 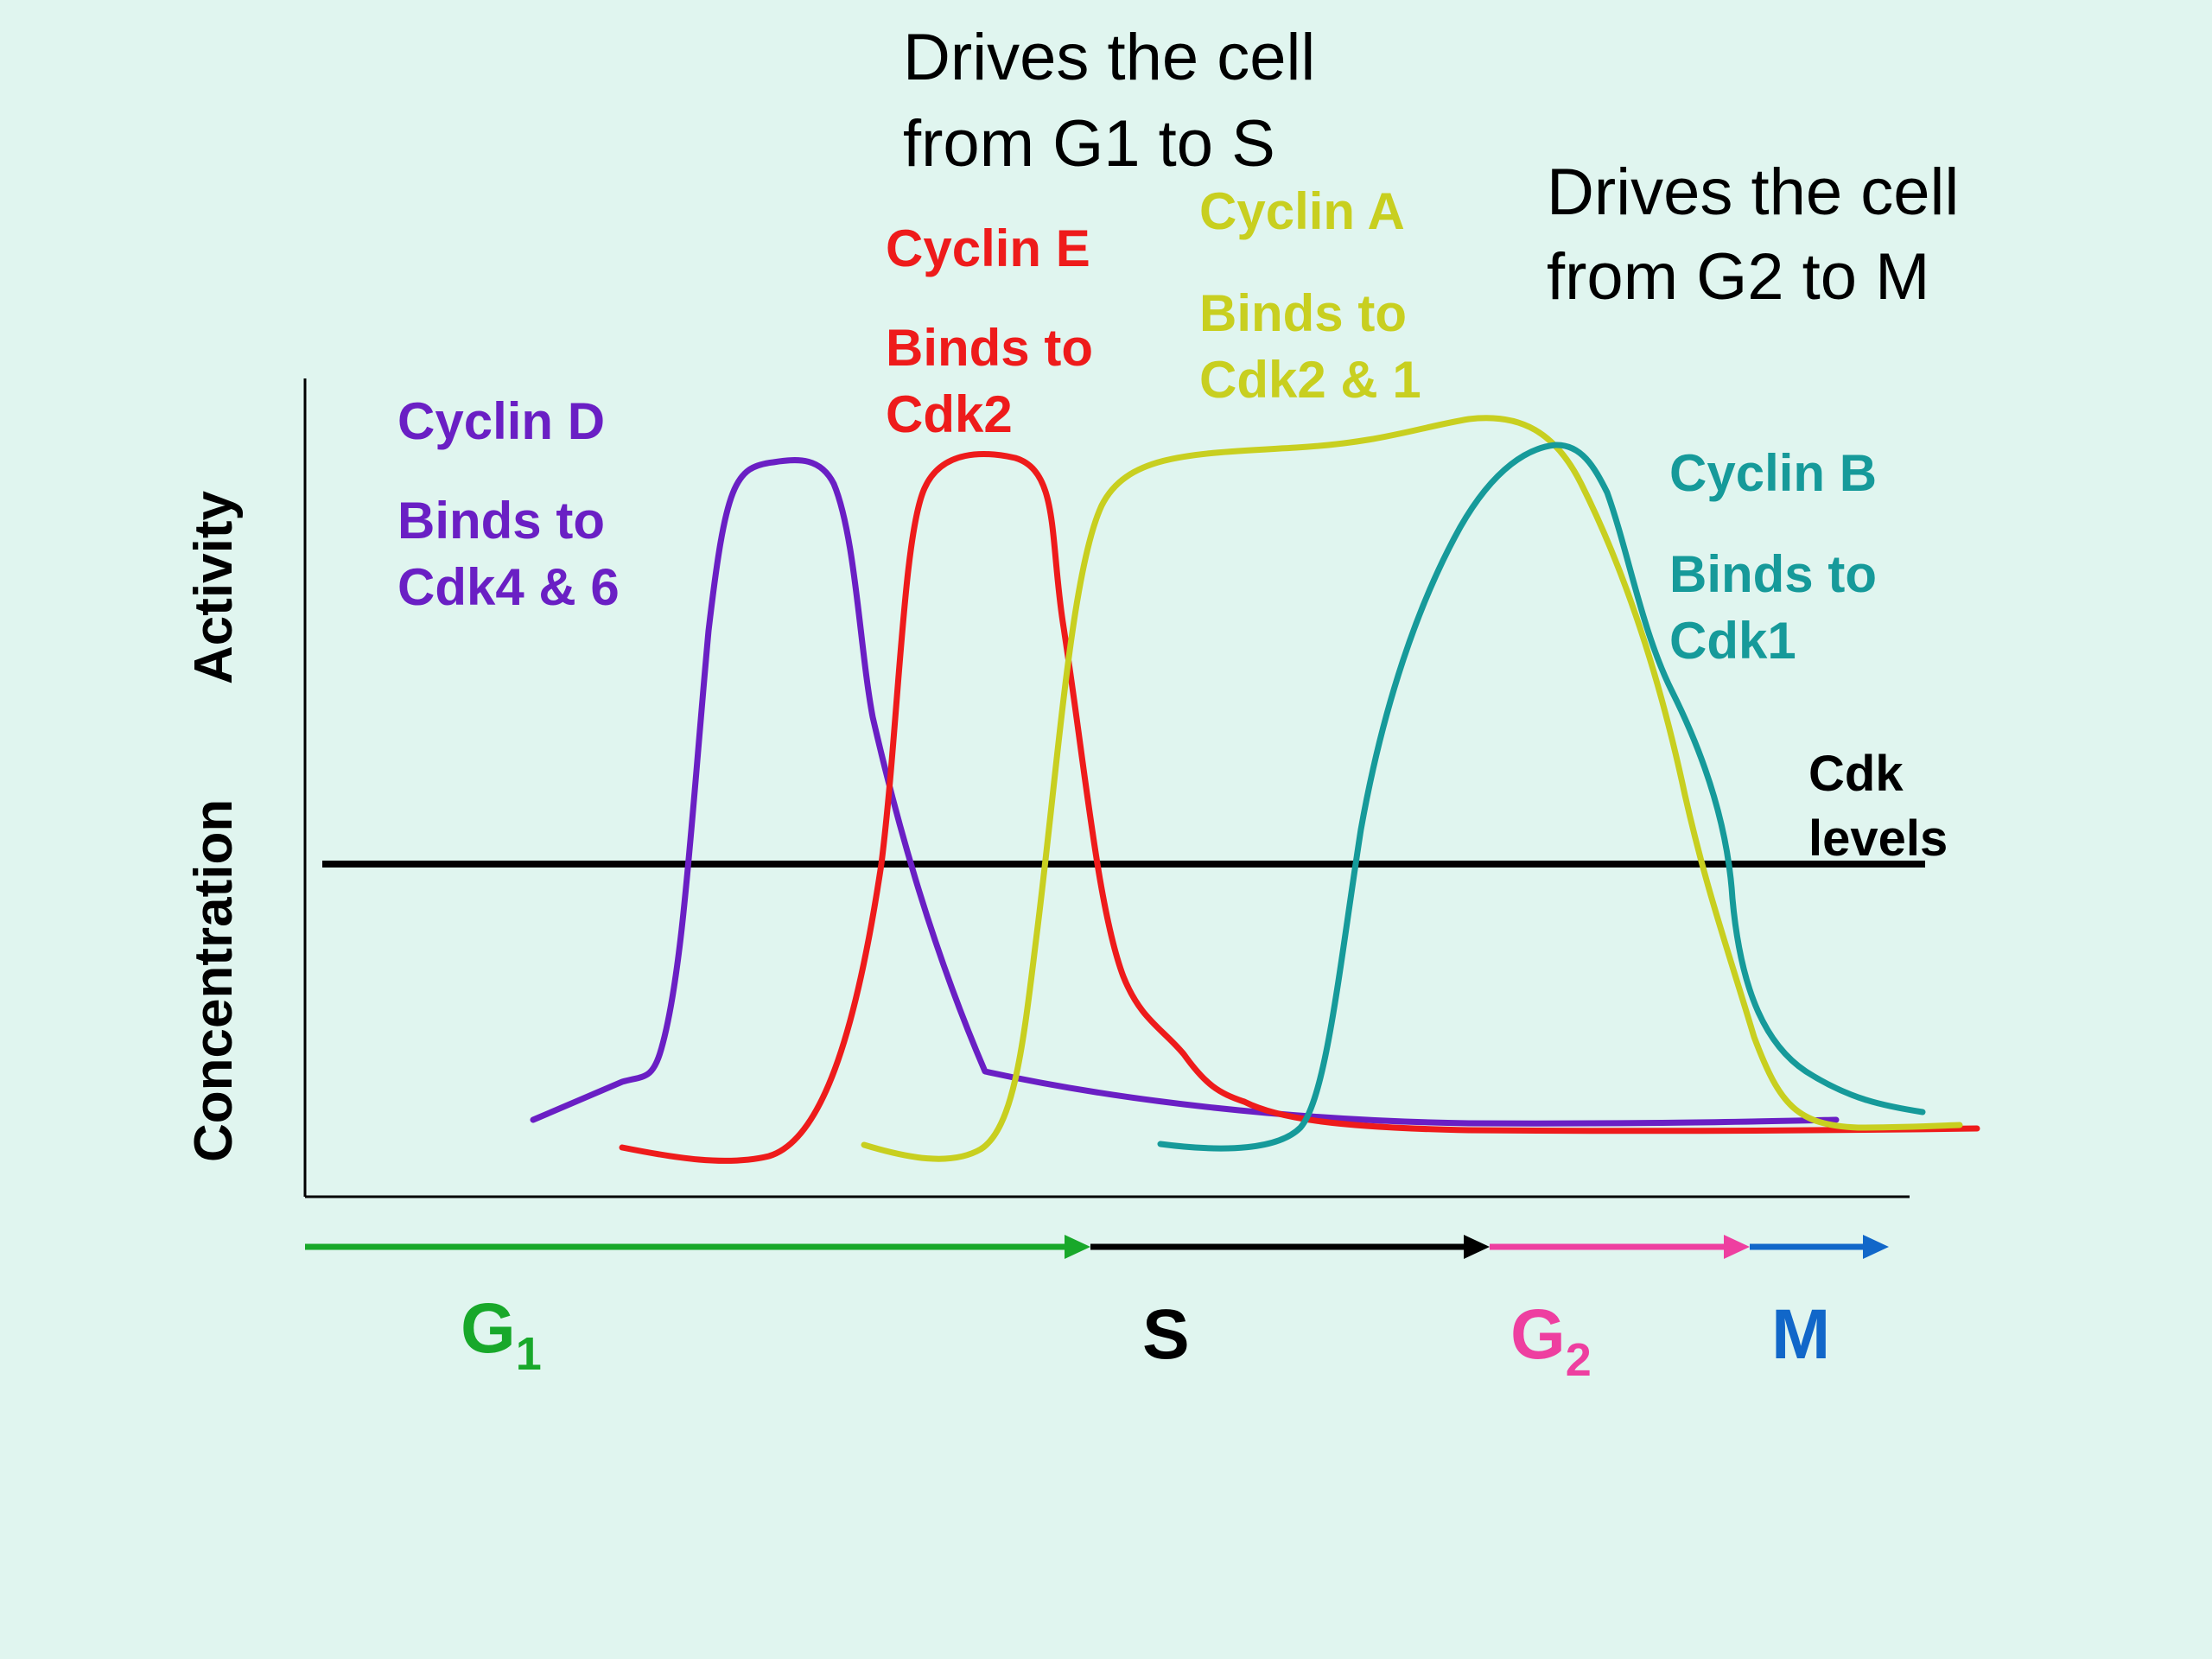 What do you see at coordinates (949, 414) in the screenshot?
I see `cyclin-e-binds-line2: Cdk2` at bounding box center [949, 414].